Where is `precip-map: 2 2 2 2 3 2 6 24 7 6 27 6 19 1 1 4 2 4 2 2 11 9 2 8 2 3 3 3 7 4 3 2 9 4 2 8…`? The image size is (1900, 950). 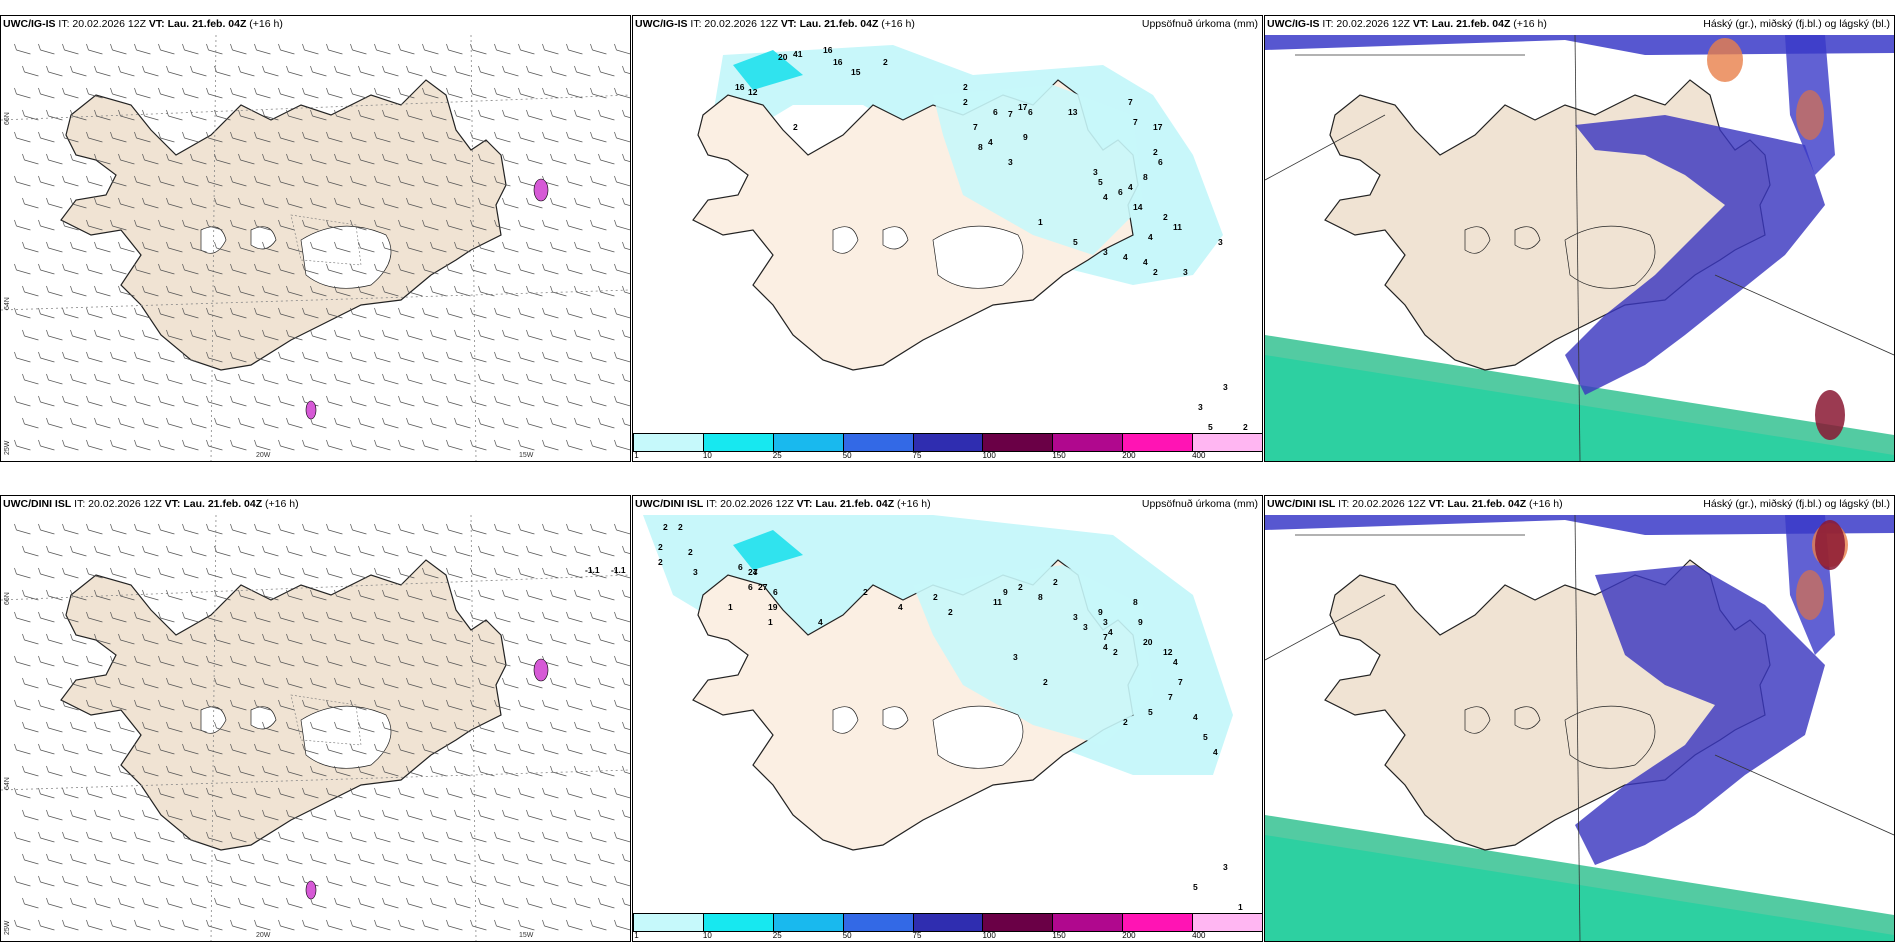
precip-map: 2 2 2 2 3 2 6 24 7 6 27 6 19 1 1 4 2 4 2 2 11 9 2 8 2 3 3 3 7 4 3 2 9 4 2 8… is located at coordinates (947, 728).